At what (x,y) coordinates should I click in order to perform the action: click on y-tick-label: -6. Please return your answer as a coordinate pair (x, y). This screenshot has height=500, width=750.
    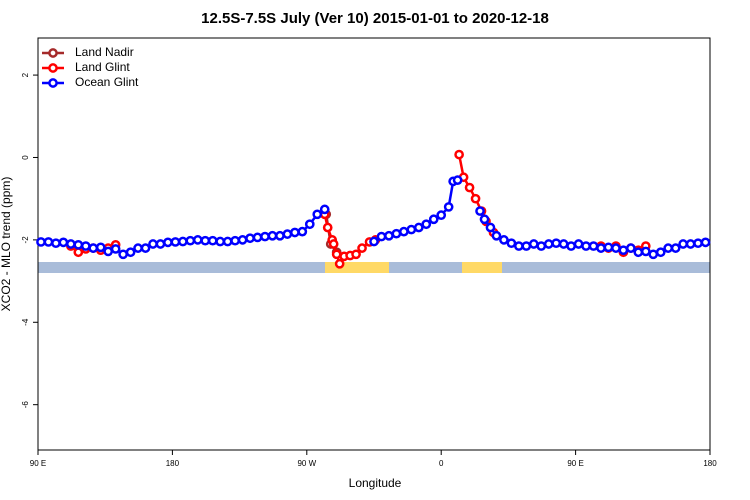
    Looking at the image, I should click on (25, 405).